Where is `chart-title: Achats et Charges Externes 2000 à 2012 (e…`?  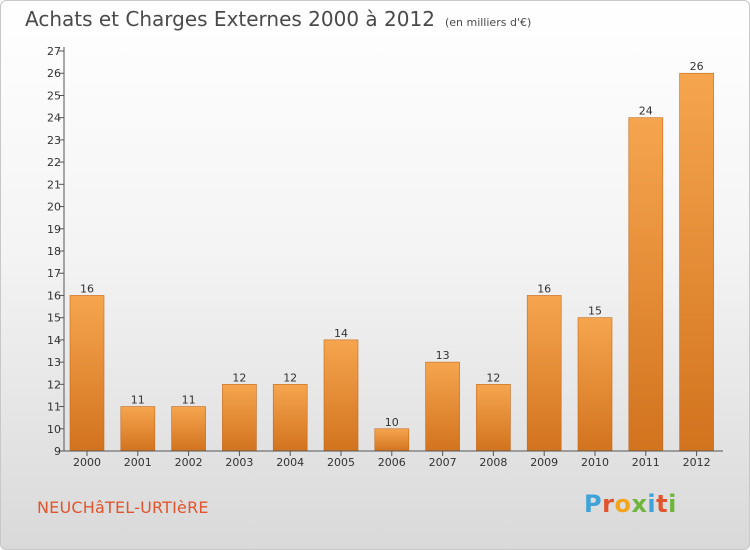
chart-title: Achats et Charges Externes 2000 à 2012 (e… is located at coordinates (278, 19).